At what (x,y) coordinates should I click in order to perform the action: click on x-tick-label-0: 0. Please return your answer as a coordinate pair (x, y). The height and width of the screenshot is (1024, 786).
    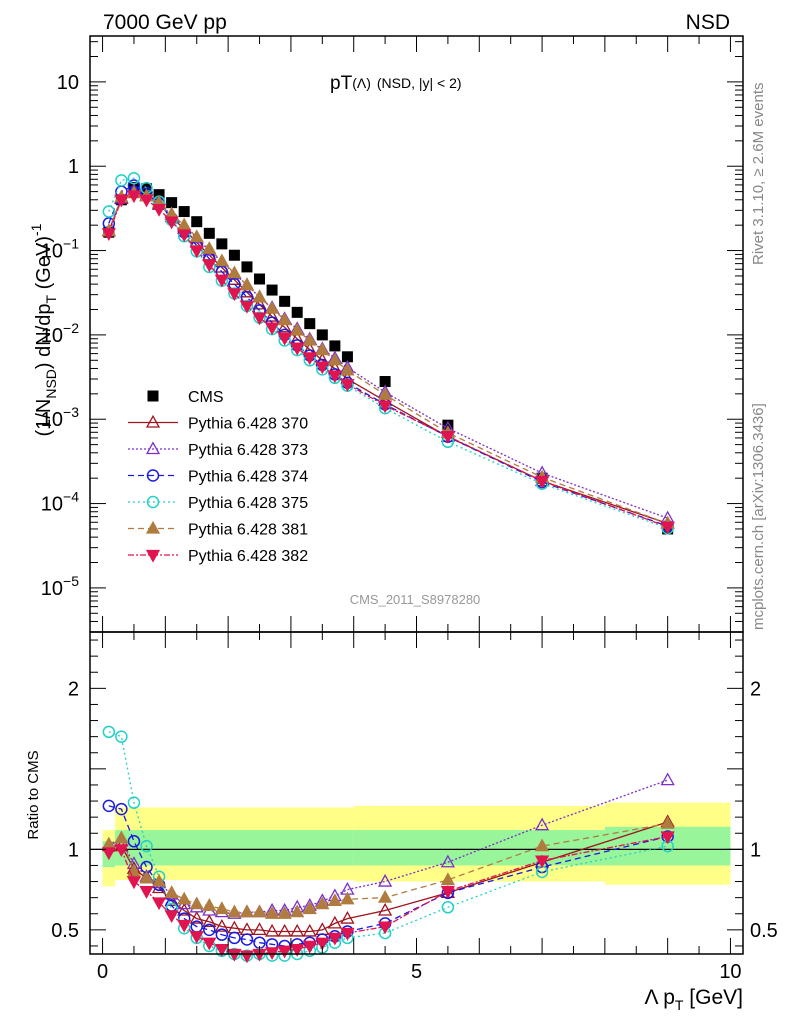
    Looking at the image, I should click on (102, 972).